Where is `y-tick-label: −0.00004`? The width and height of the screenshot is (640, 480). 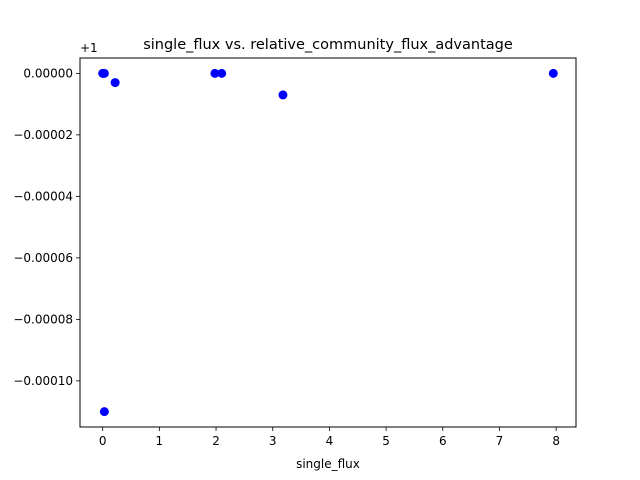
y-tick-label: −0.00004 is located at coordinates (43, 196).